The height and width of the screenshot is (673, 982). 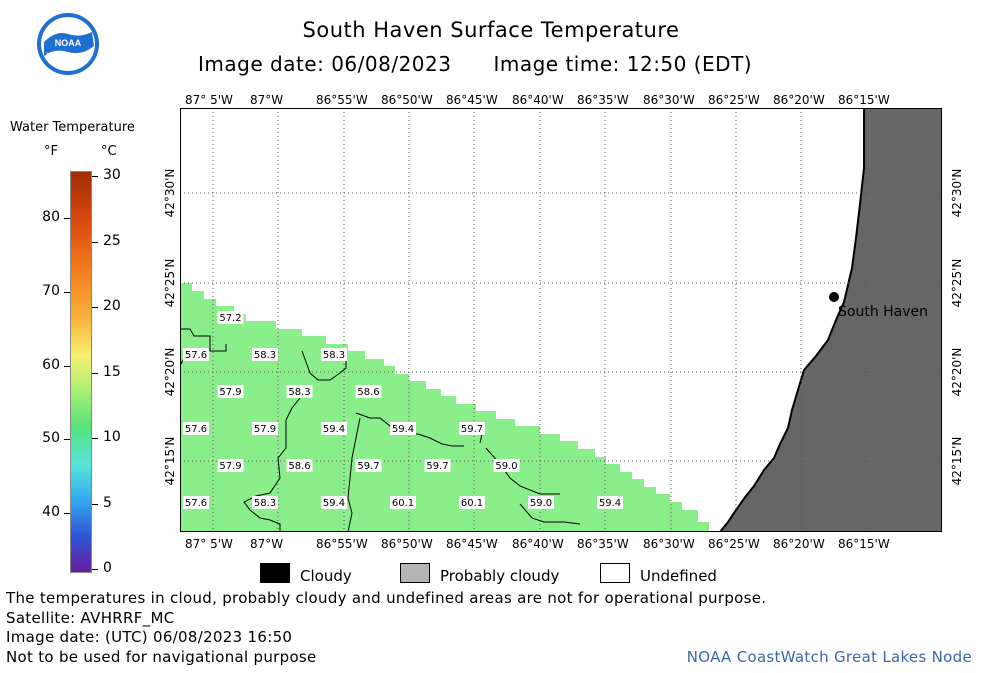 What do you see at coordinates (107, 502) in the screenshot?
I see `legend-c-tick: 5` at bounding box center [107, 502].